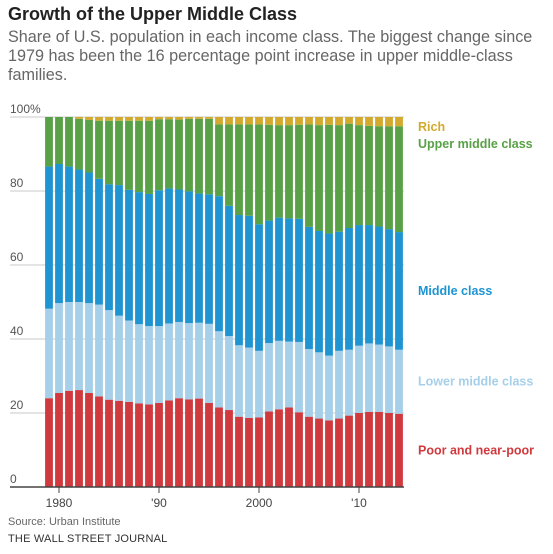 Image resolution: width=553 pixels, height=554 pixels. What do you see at coordinates (476, 450) in the screenshot?
I see `legend-label-poor: Poor and near-poor` at bounding box center [476, 450].